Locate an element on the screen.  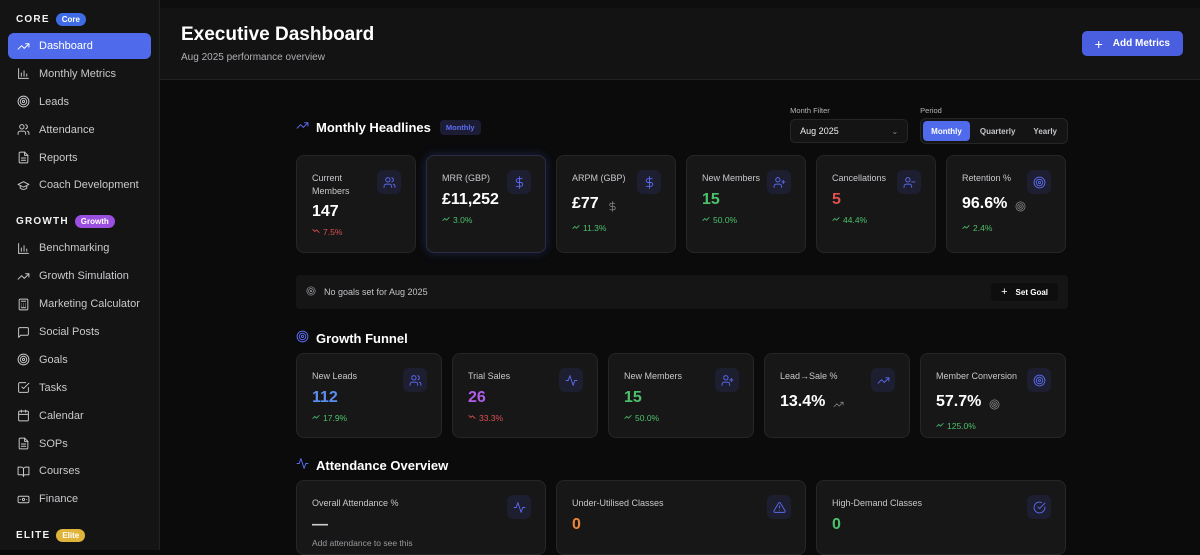
chevron-down-icon: ⌄ is located at coordinates (895, 131).